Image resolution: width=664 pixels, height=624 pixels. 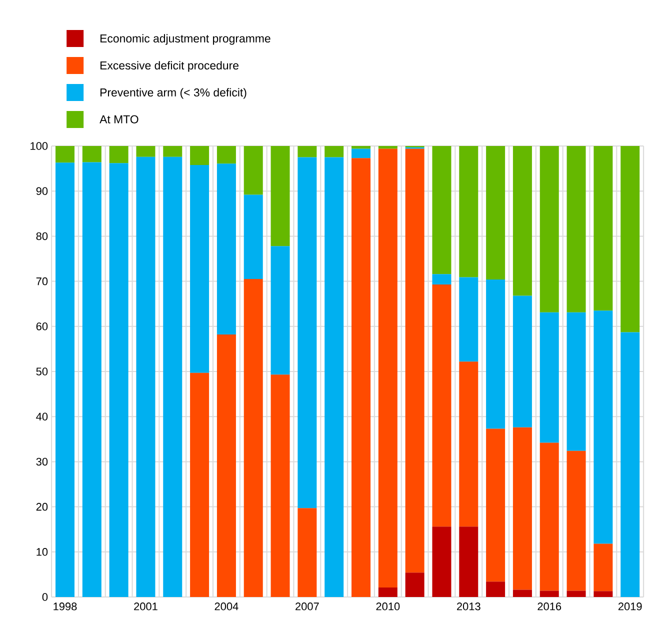 What do you see at coordinates (169, 66) in the screenshot?
I see `legend-label: Excessive deficit procedure` at bounding box center [169, 66].